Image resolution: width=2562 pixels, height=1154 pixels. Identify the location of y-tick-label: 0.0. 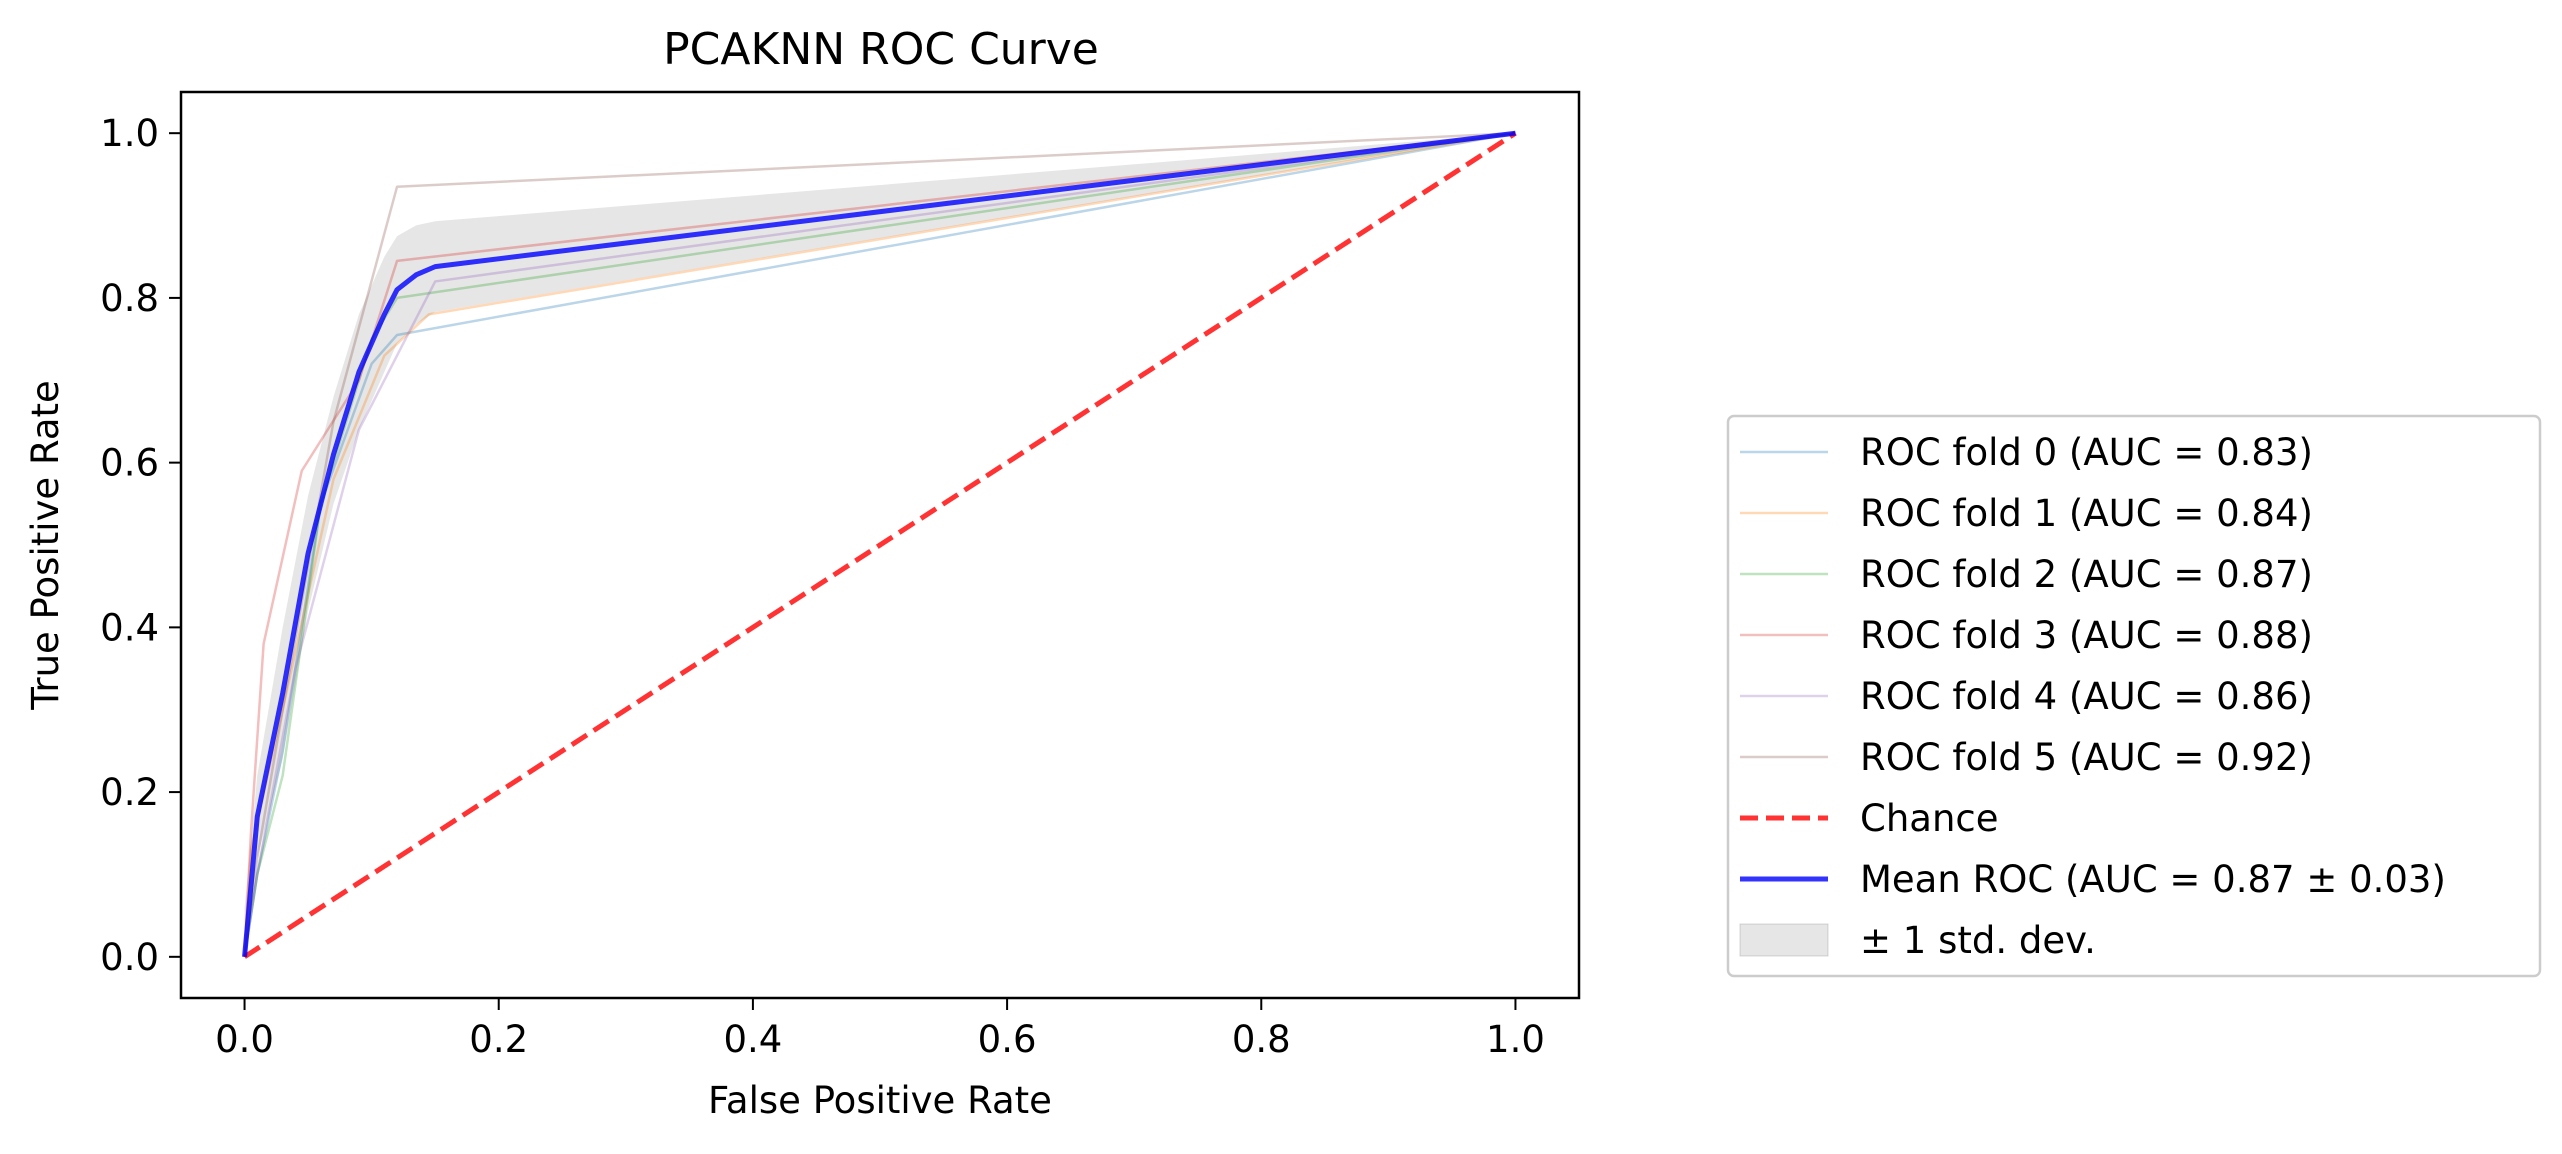
(129, 957).